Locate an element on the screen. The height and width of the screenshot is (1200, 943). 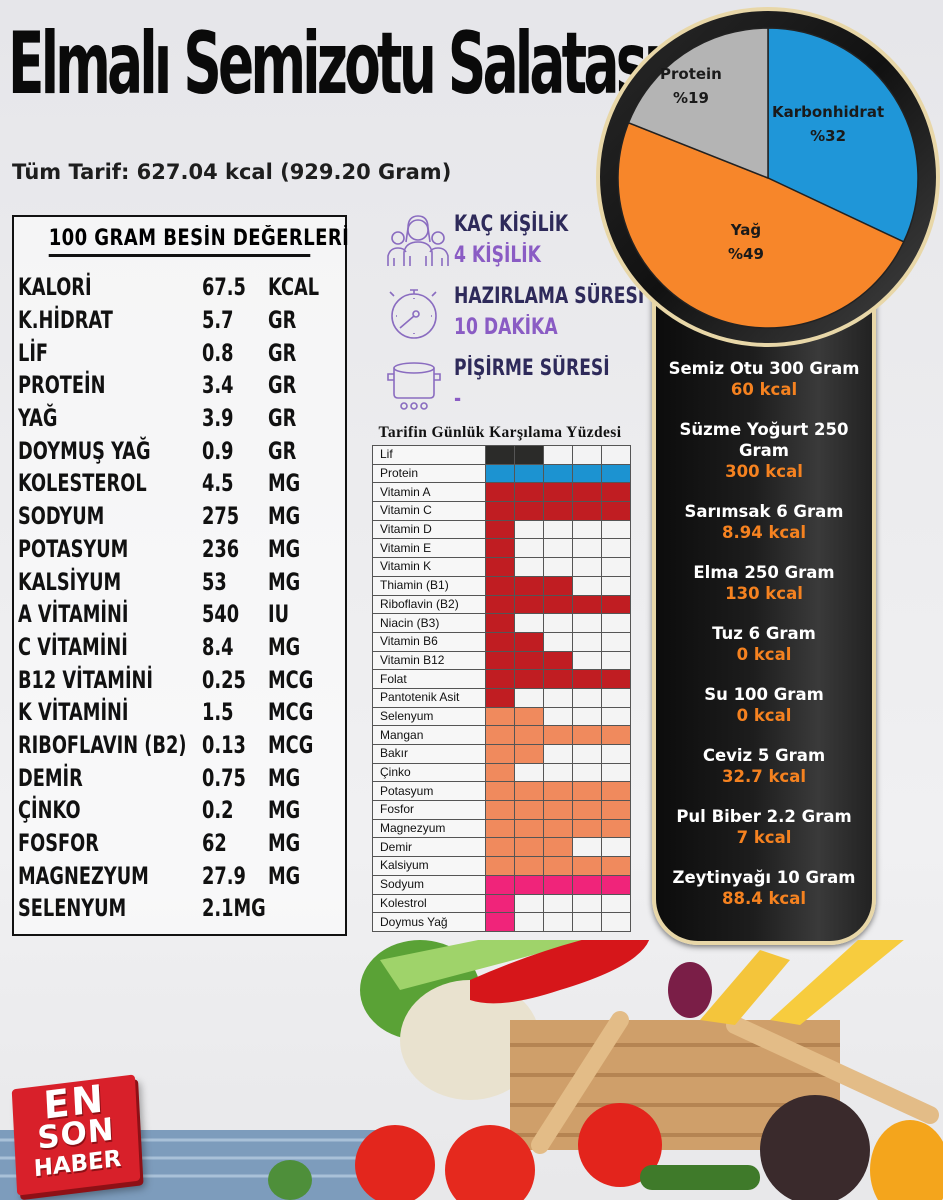
nutrition-label-text: FOSFOR is located at coordinates (58, 843).